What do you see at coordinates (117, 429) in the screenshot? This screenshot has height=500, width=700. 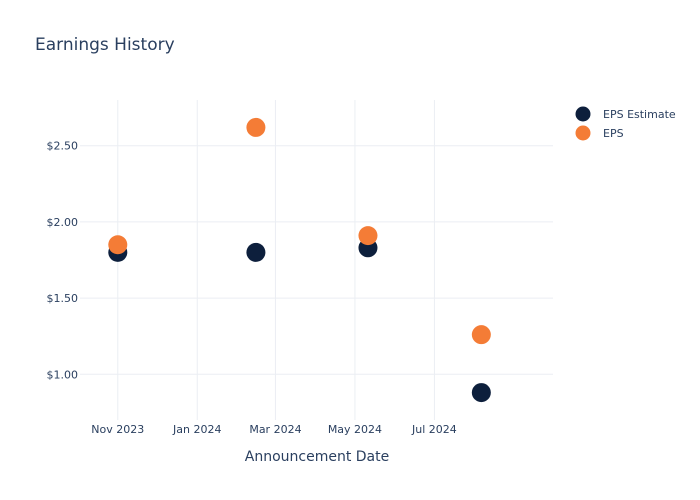 I see `x-tick-label: Nov 2023` at bounding box center [117, 429].